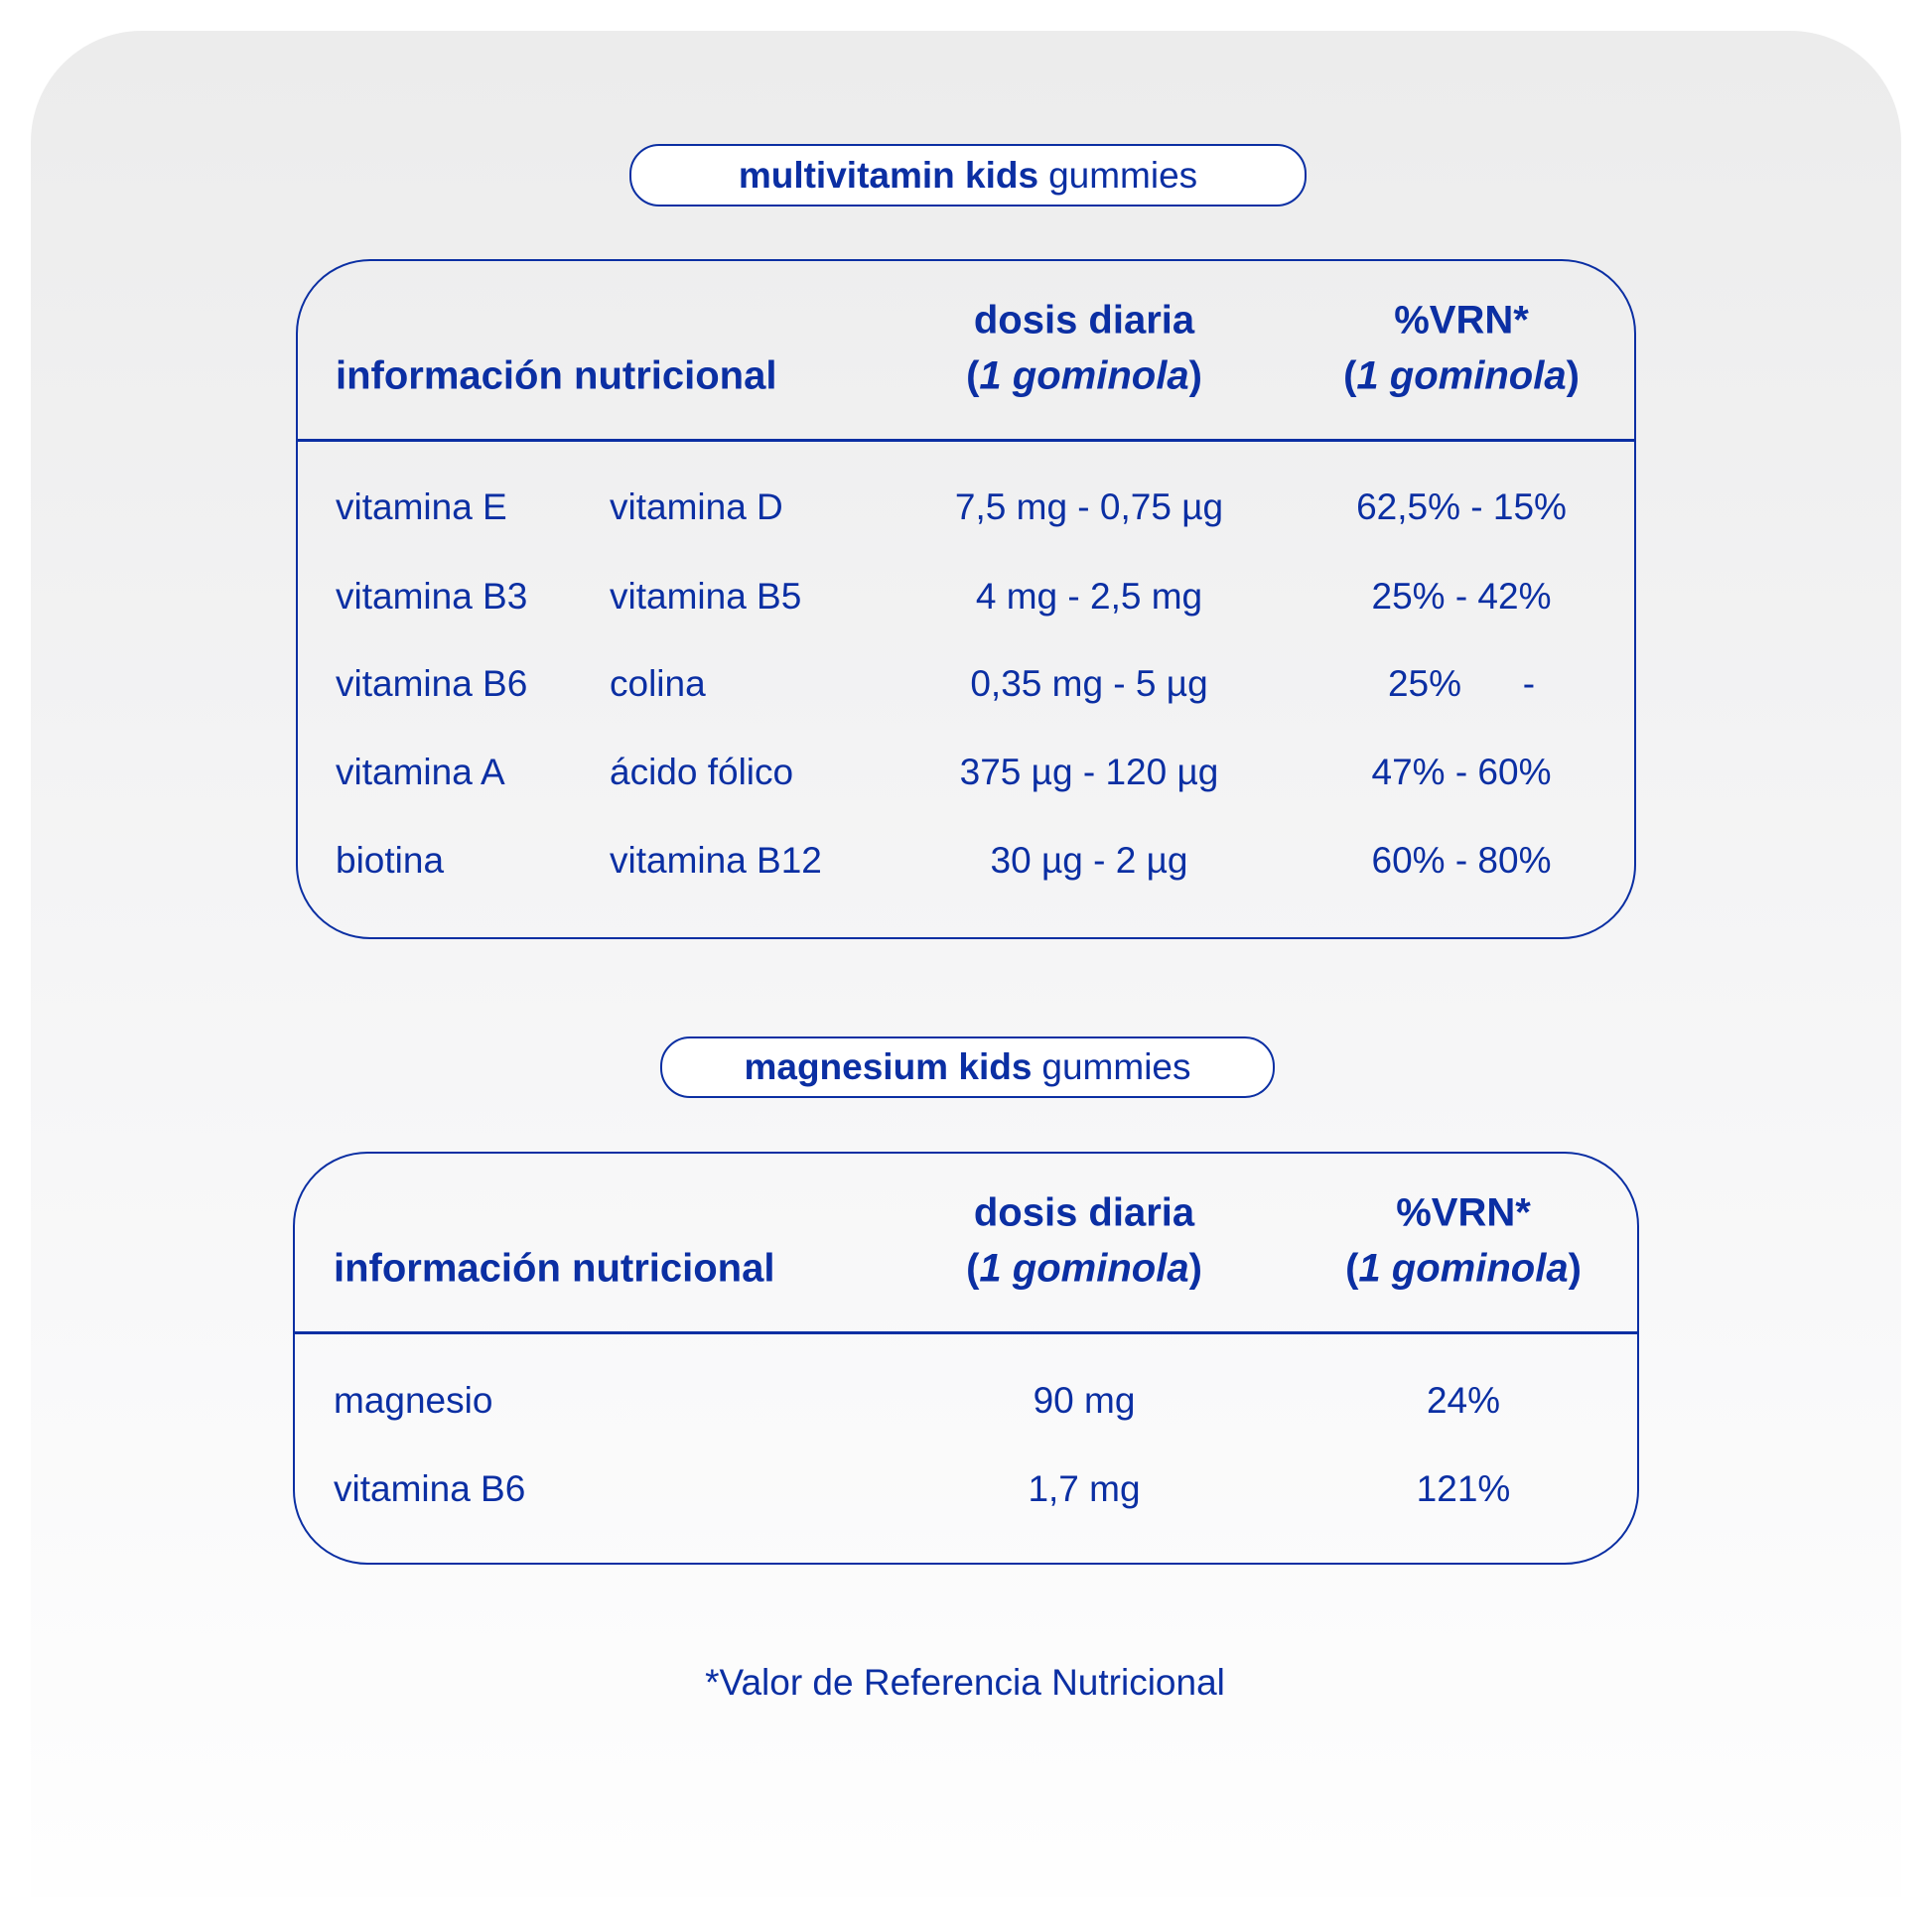 The image size is (1932, 1932). Describe the element at coordinates (1089, 683) in the screenshot. I see `daily-dose: 0,35 mg - 5 µg` at that location.